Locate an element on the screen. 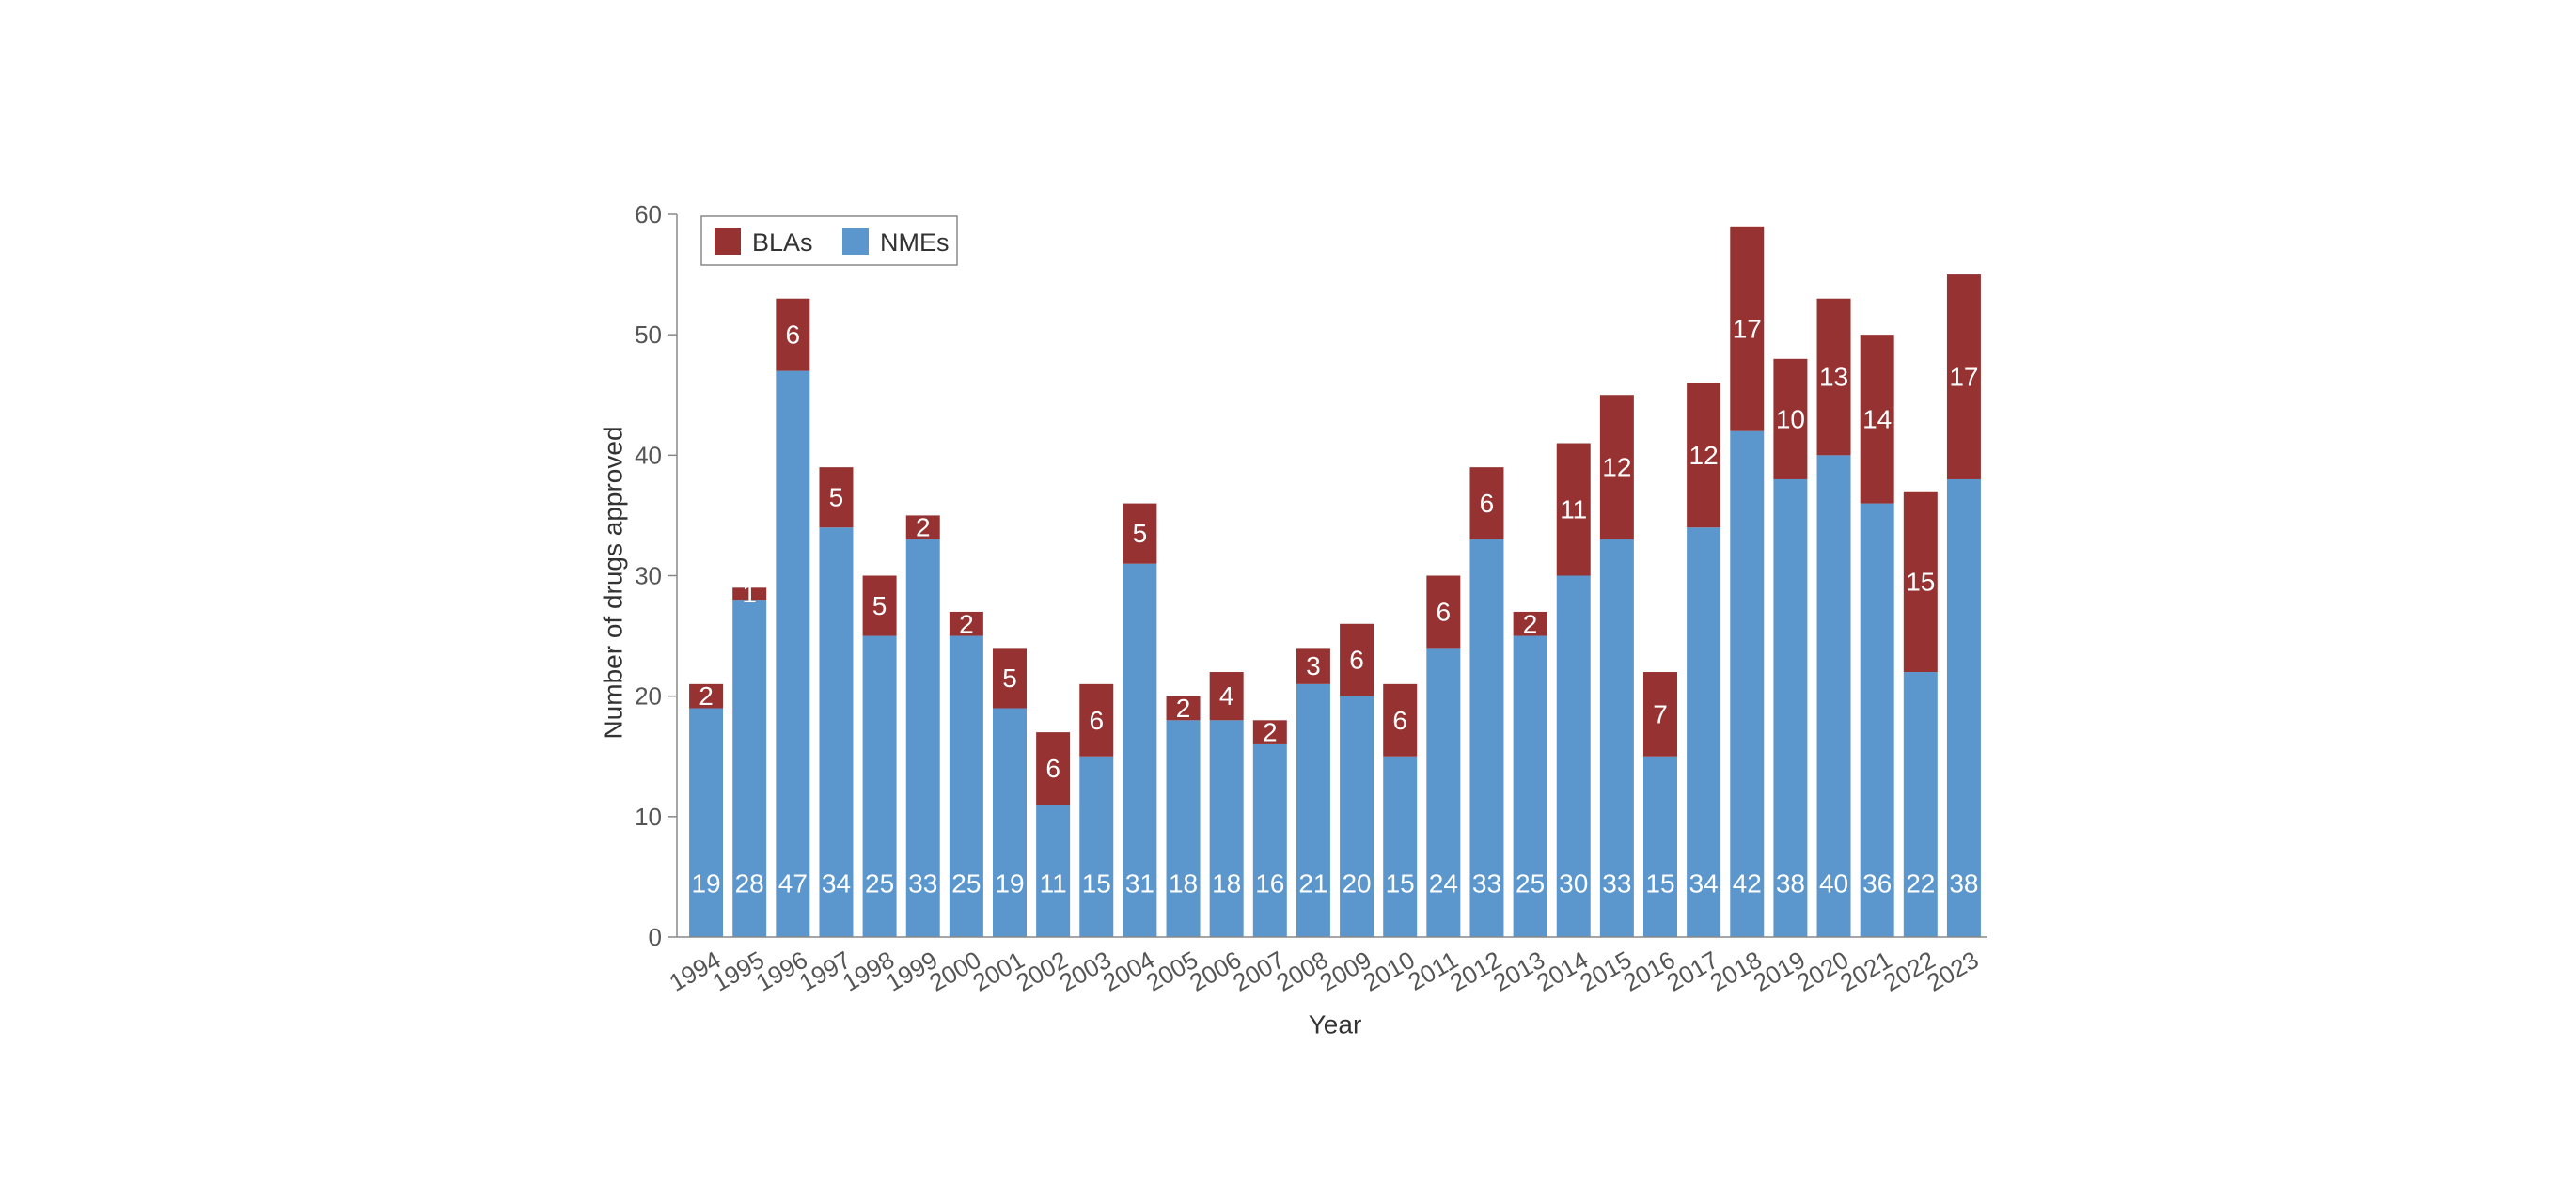 Image resolution: width=2576 pixels, height=1188 pixels. data-label-blas-2006: 4 is located at coordinates (1227, 696).